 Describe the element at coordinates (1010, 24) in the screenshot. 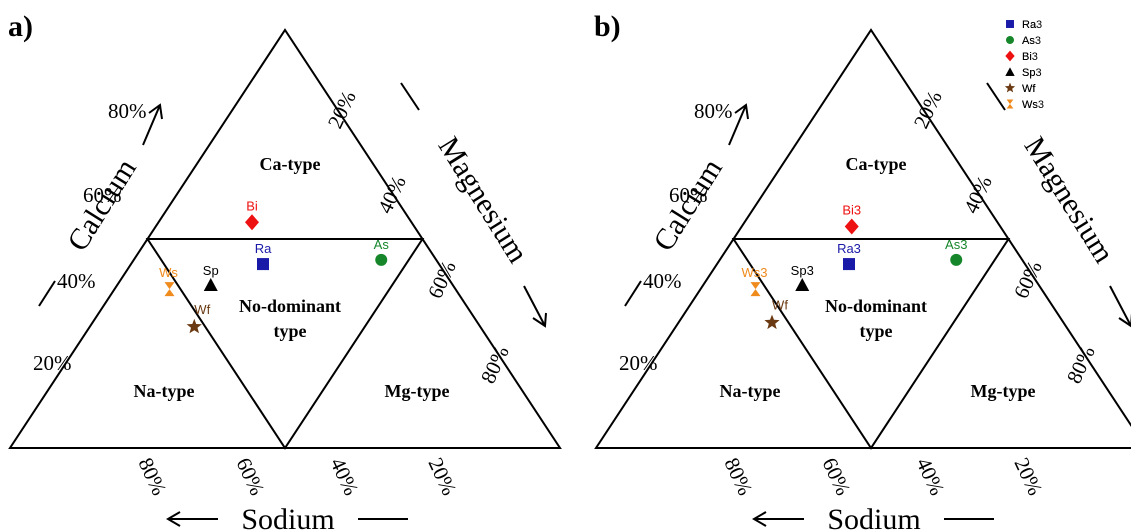

I see `legend-marker-ra` at that location.